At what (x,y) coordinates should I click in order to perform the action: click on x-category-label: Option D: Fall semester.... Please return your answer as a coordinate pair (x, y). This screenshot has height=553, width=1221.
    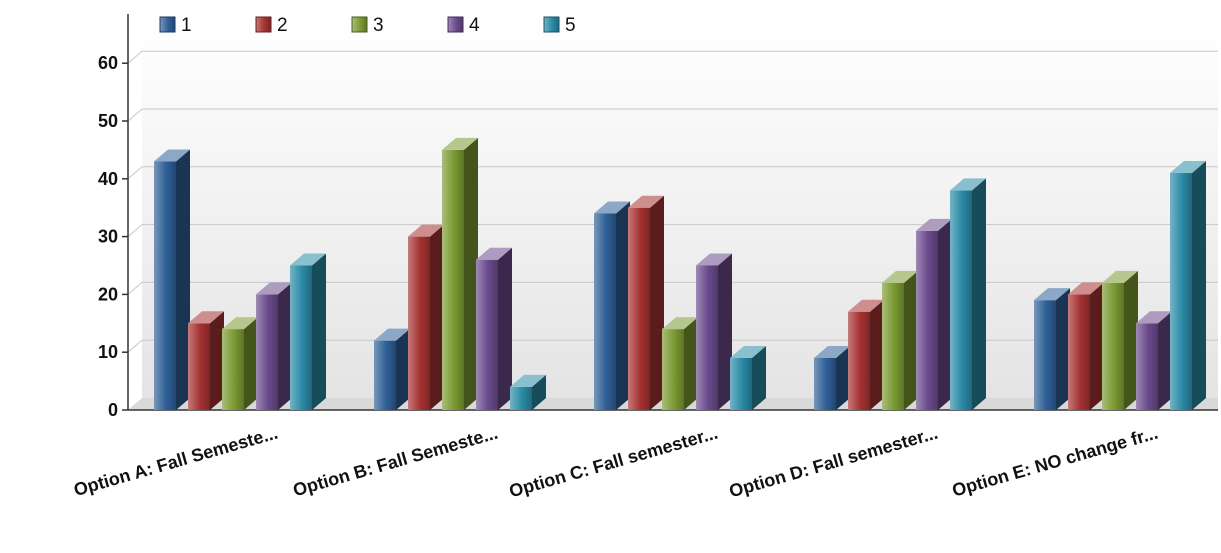
    Looking at the image, I should click on (833, 462).